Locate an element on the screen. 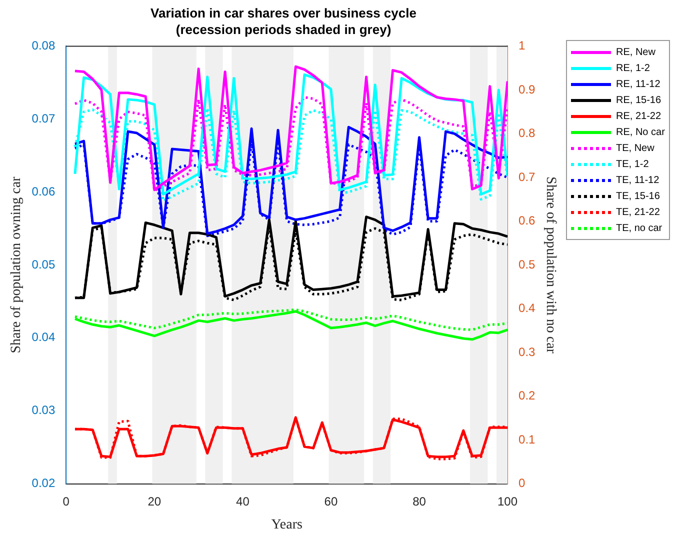  y2-axis-title: Share of population with no car is located at coordinates (550, 265).